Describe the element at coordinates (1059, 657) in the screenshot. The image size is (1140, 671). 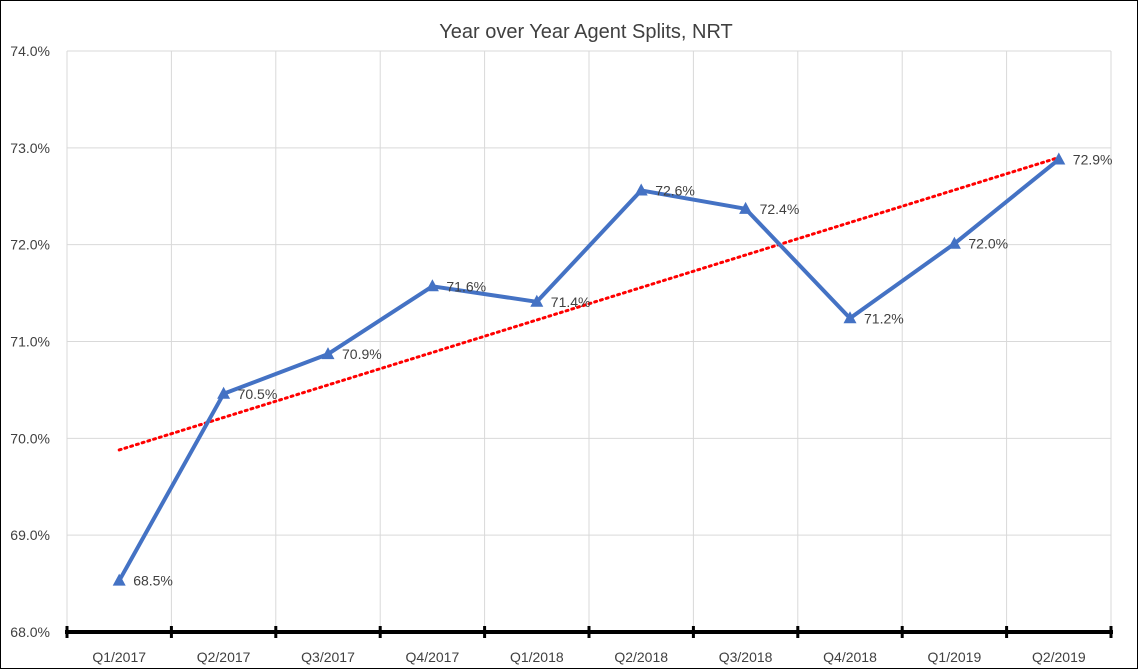
I see `x-tick-label: Q2/2019` at that location.